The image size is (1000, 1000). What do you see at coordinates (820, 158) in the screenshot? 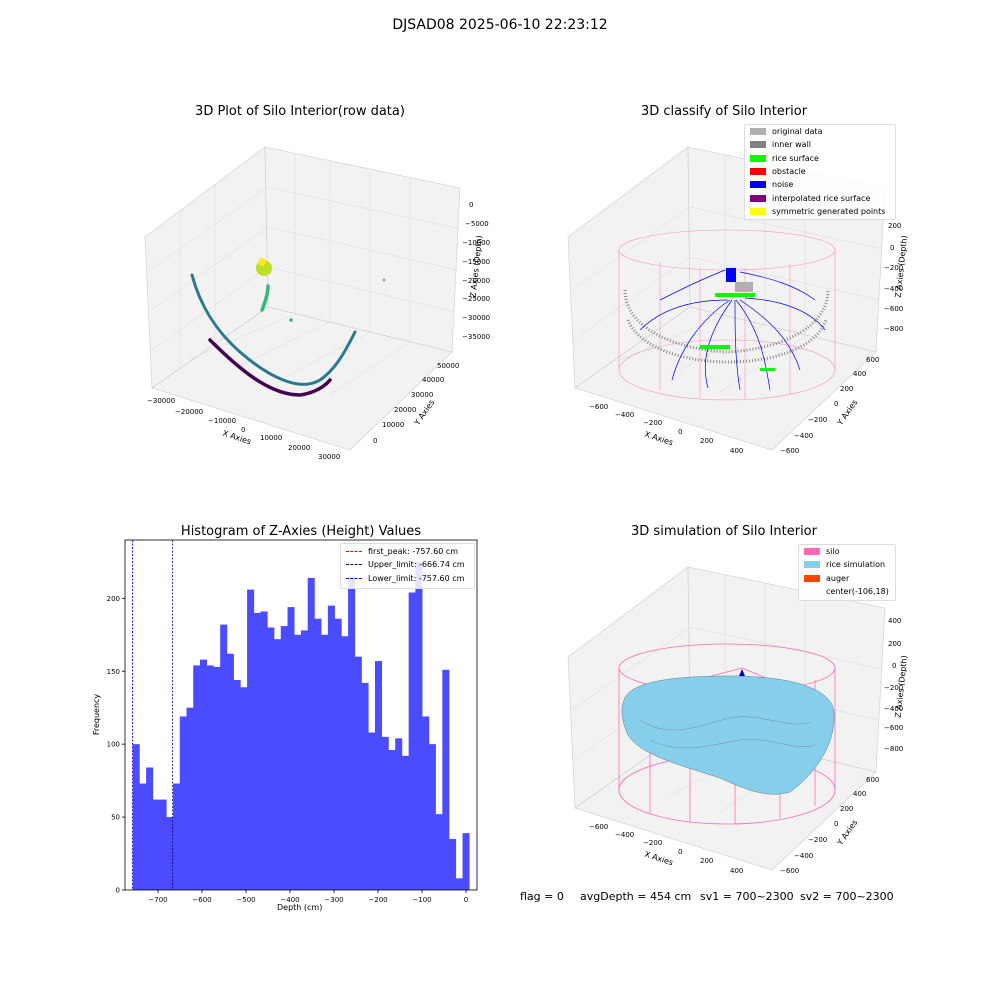
I see `legend-item: rice surface` at bounding box center [820, 158].